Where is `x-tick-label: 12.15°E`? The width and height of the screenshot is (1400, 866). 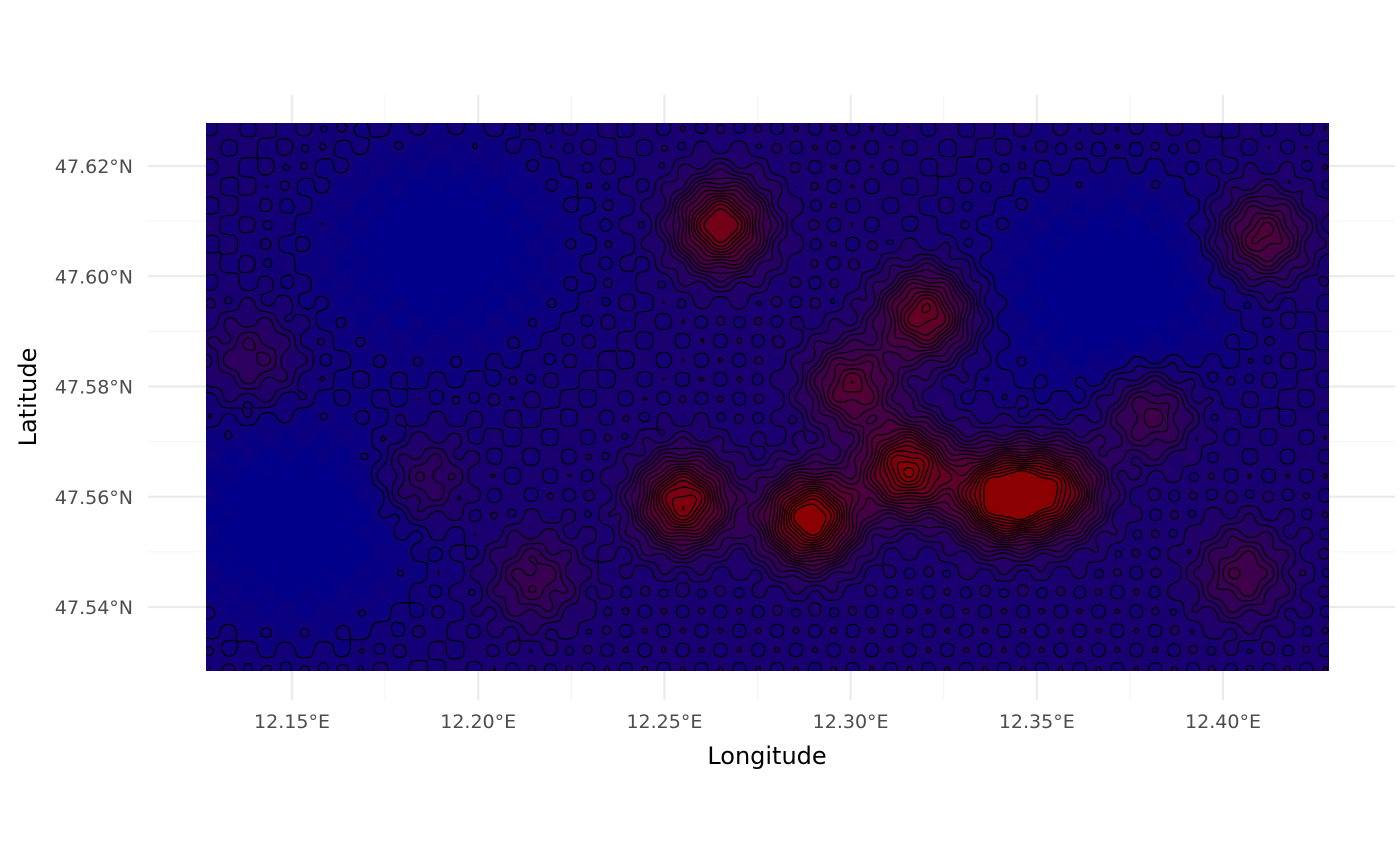 x-tick-label: 12.15°E is located at coordinates (292, 722).